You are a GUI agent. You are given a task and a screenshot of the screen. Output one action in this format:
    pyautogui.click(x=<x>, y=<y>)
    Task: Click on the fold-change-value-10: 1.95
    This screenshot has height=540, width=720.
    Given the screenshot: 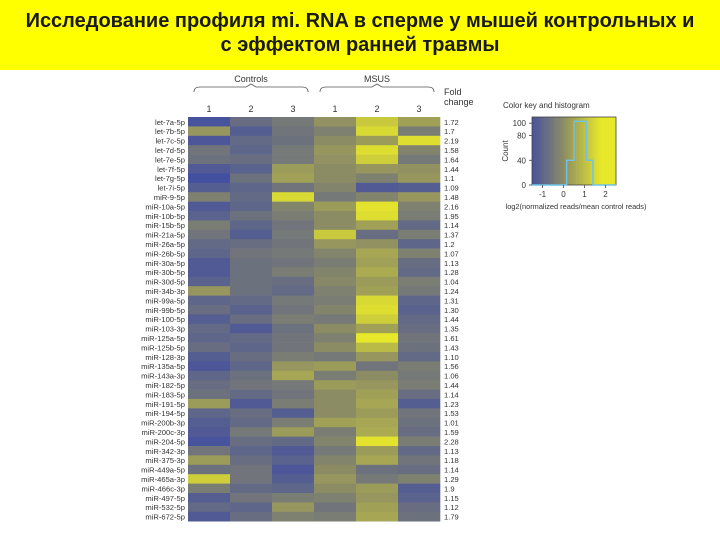 What is the action you would take?
    pyautogui.click(x=451, y=216)
    